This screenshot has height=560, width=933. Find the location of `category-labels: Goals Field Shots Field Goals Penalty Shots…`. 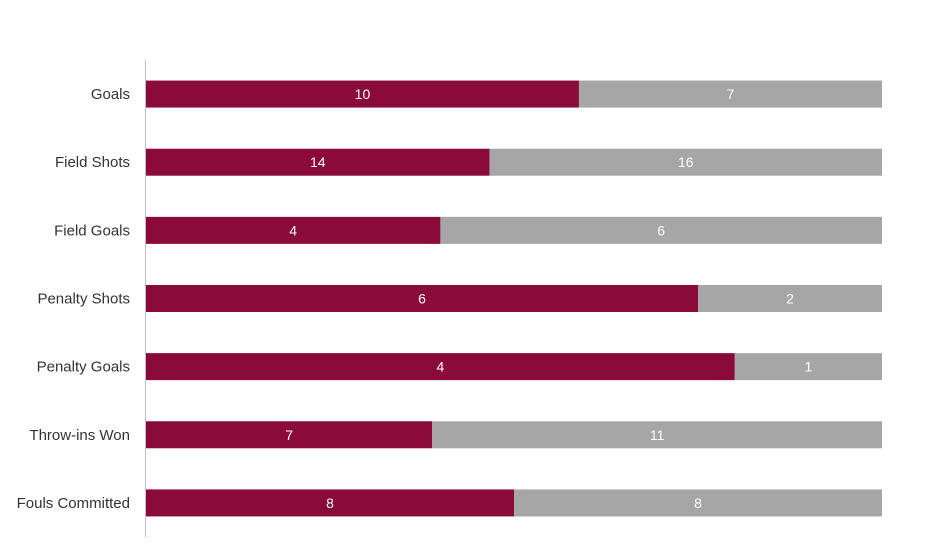

category-labels: Goals Field Shots Field Goals Penalty Shots… is located at coordinates (73, 299).